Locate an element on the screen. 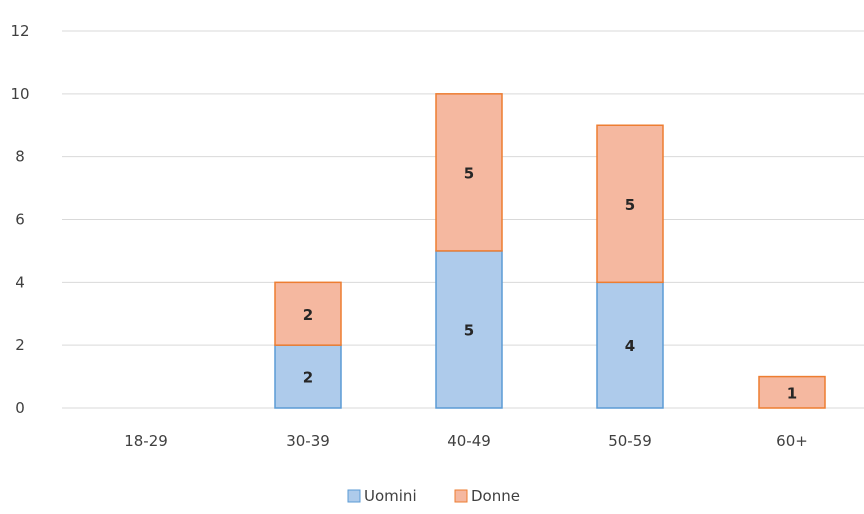 This screenshot has width=864, height=514. legend-label: Uomini is located at coordinates (390, 496).